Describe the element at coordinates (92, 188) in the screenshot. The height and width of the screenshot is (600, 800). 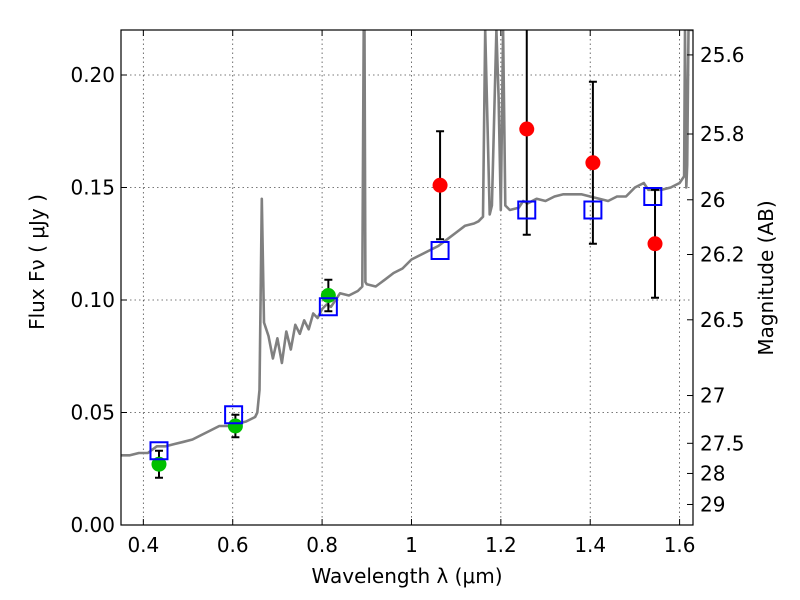
I see `y-tick-label: 0.15` at that location.